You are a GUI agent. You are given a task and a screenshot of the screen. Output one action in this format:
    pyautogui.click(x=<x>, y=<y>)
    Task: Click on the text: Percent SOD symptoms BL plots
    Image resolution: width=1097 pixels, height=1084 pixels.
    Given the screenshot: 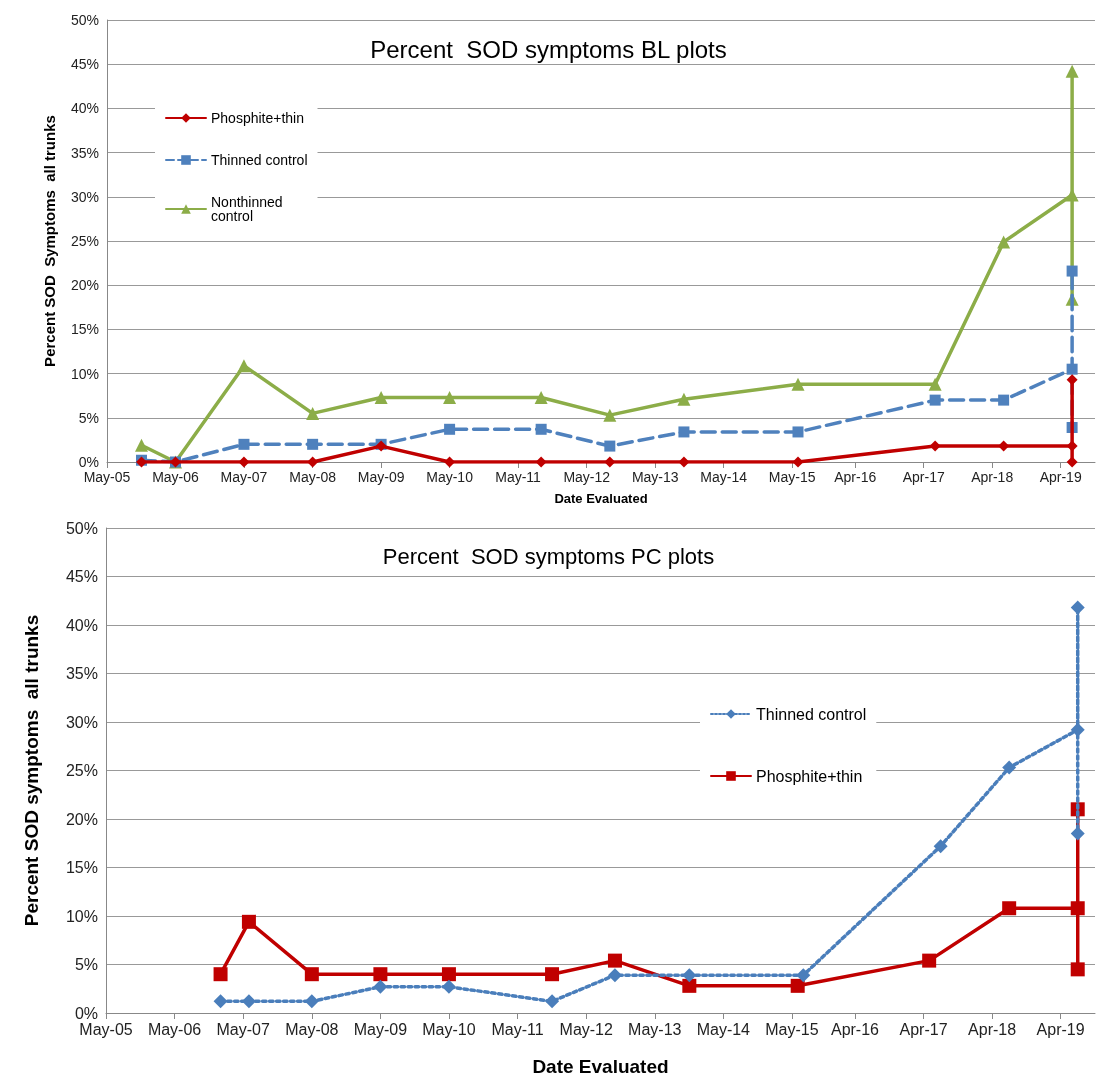 What is the action you would take?
    pyautogui.click(x=548, y=49)
    